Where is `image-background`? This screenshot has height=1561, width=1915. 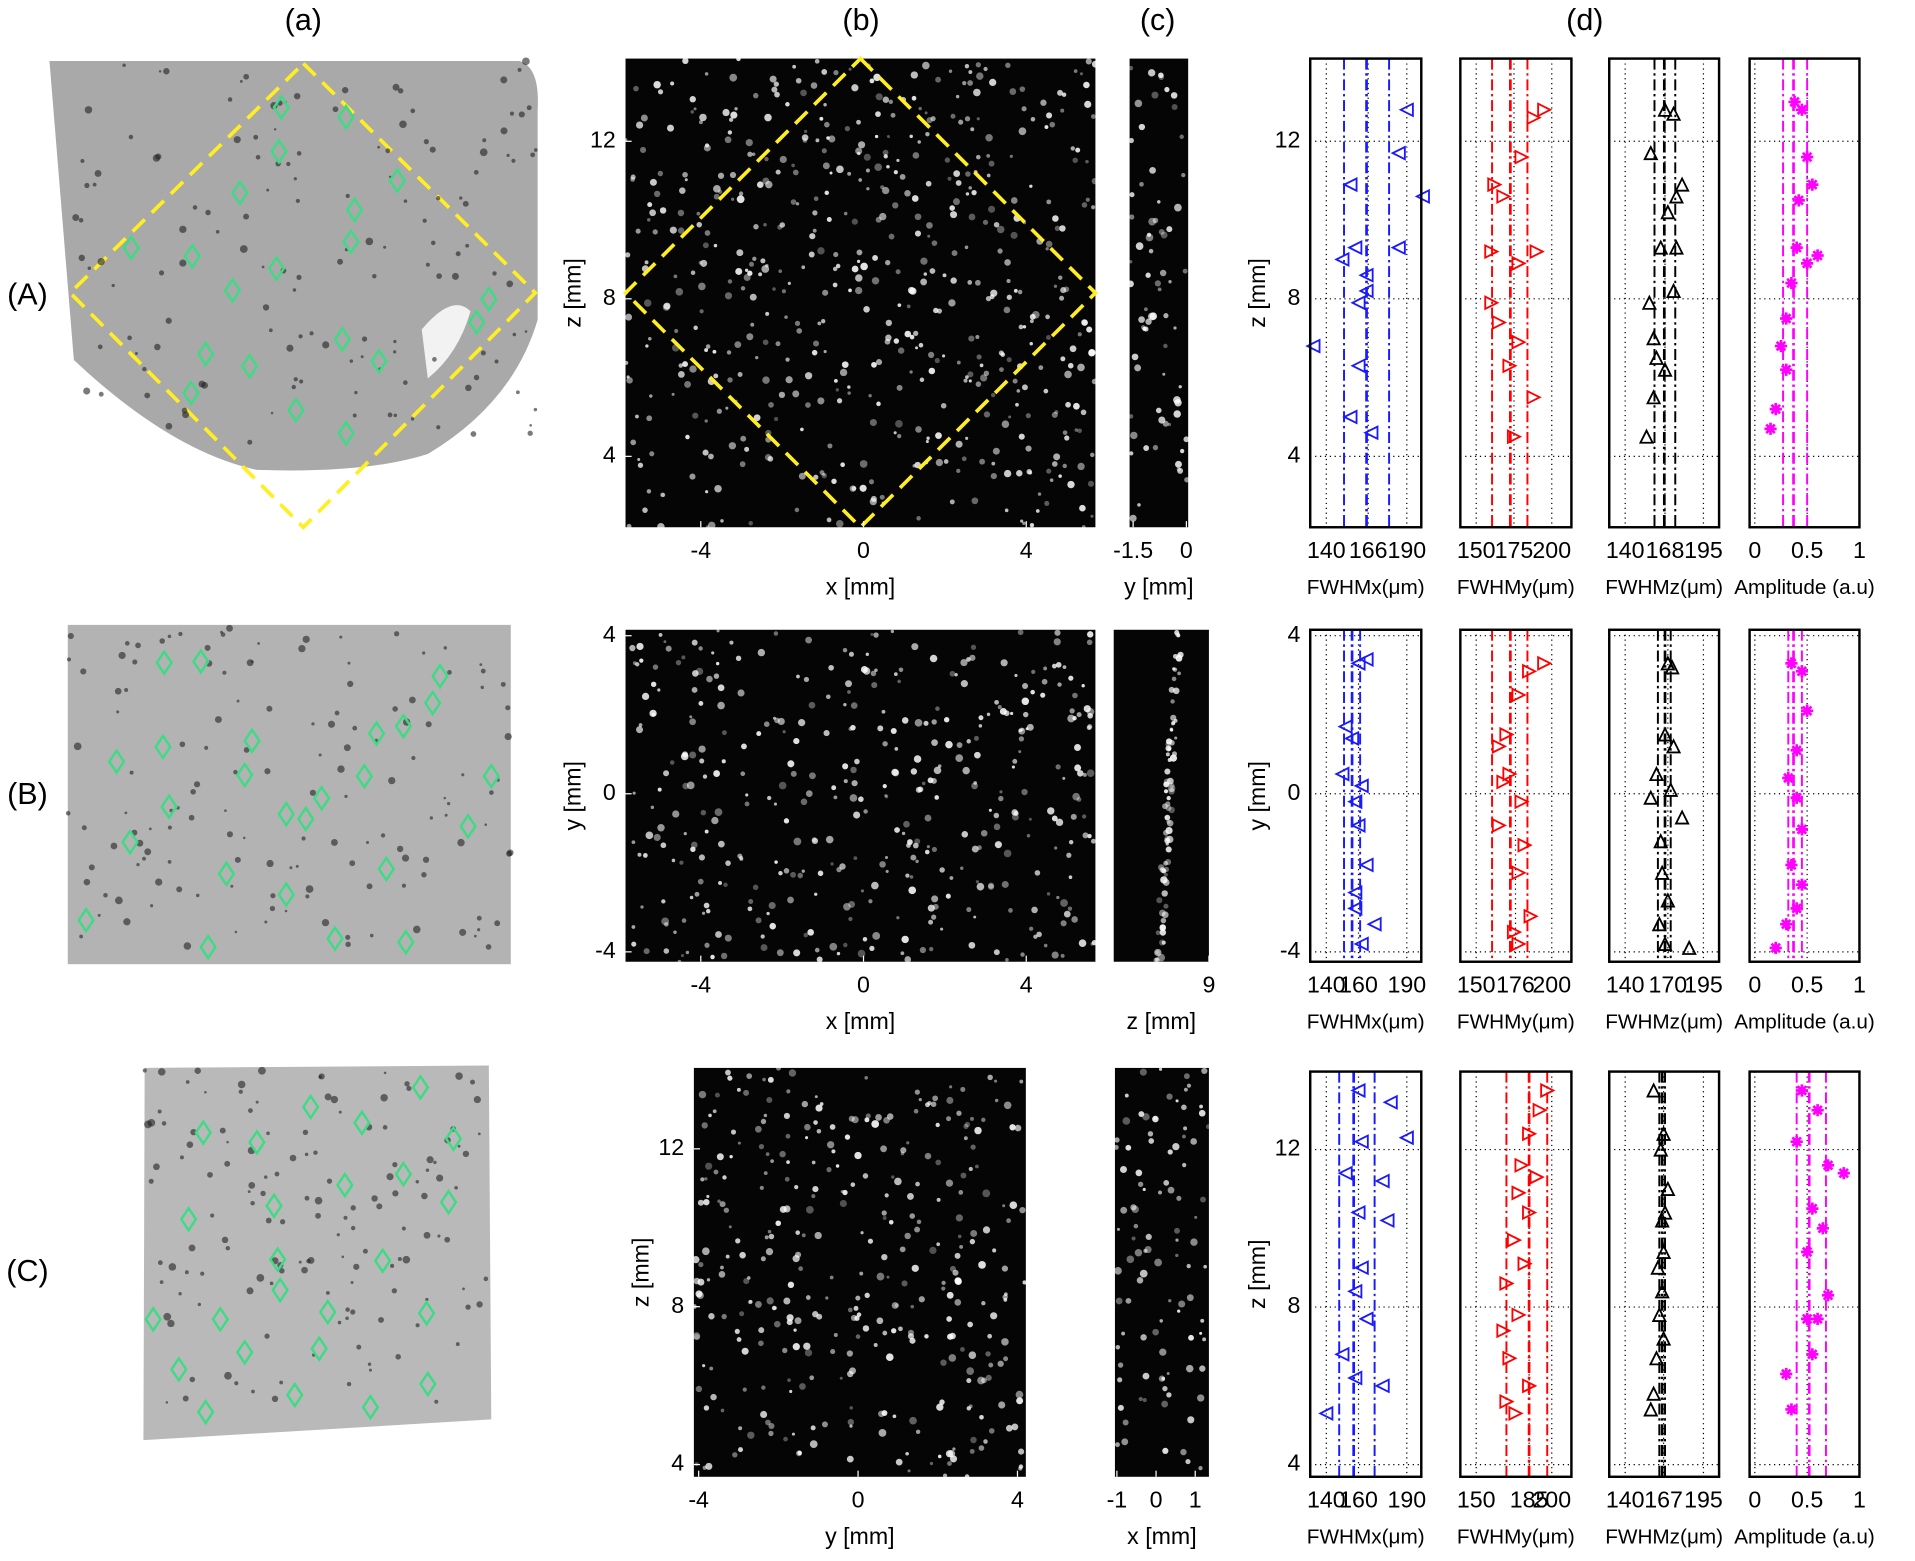 image-background is located at coordinates (860, 795).